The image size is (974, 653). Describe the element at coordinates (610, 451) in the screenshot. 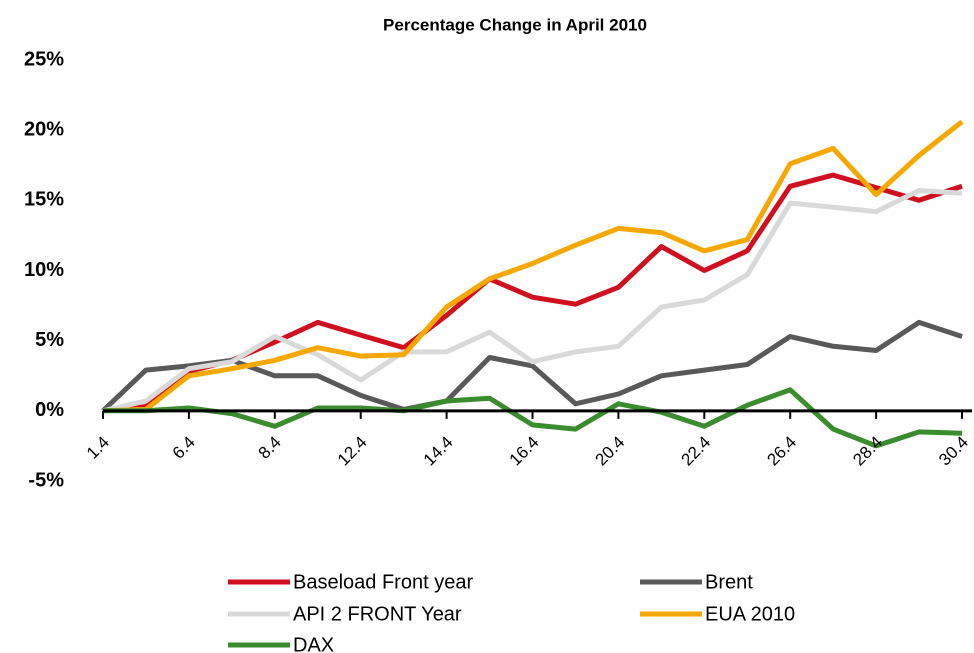

I see `x-tick-label: 20.4` at that location.